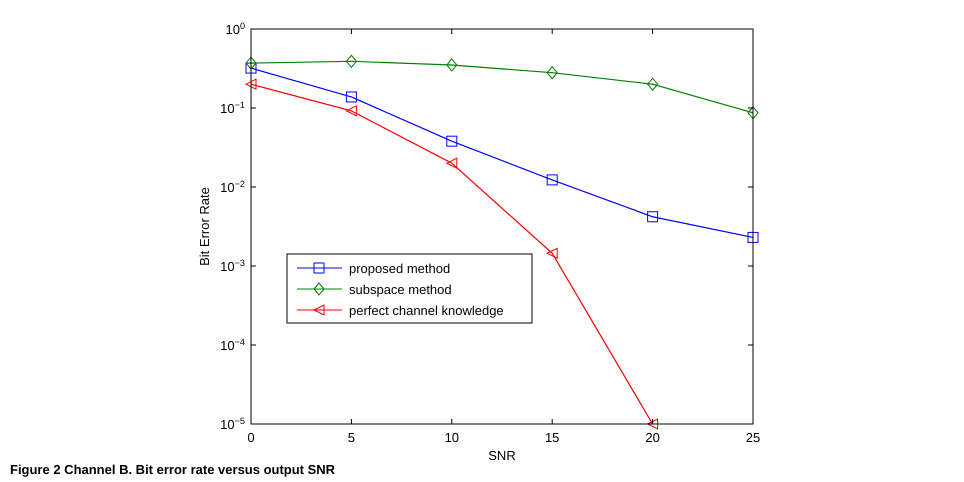 This screenshot has height=482, width=964. Describe the element at coordinates (552, 437) in the screenshot. I see `x-tick-label: 15` at that location.